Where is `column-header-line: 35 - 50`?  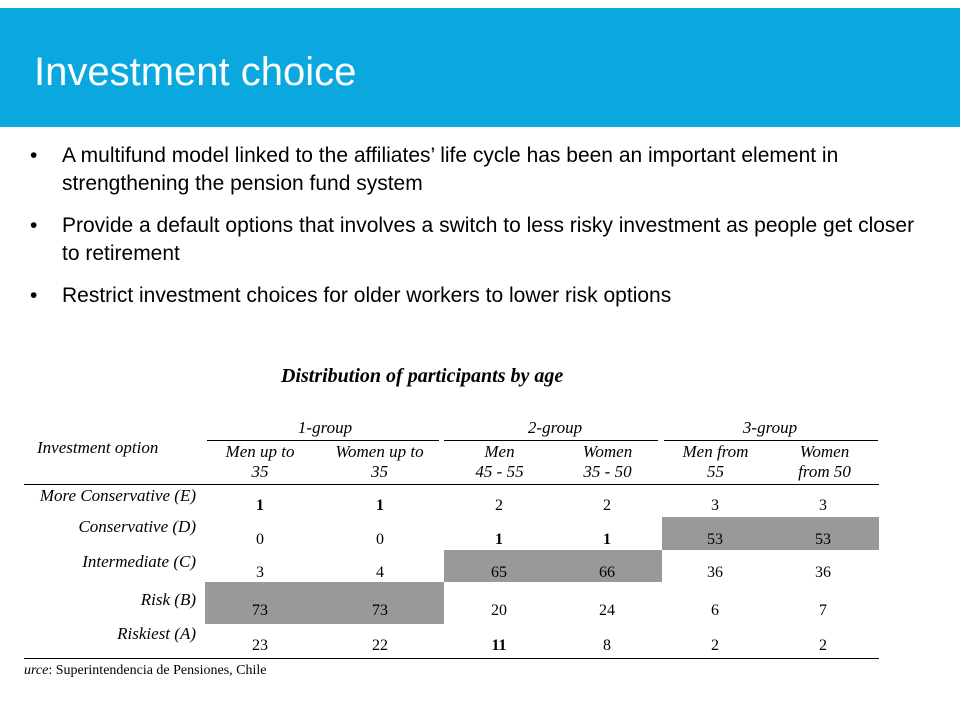
column-header-line: 35 - 50 is located at coordinates (607, 471).